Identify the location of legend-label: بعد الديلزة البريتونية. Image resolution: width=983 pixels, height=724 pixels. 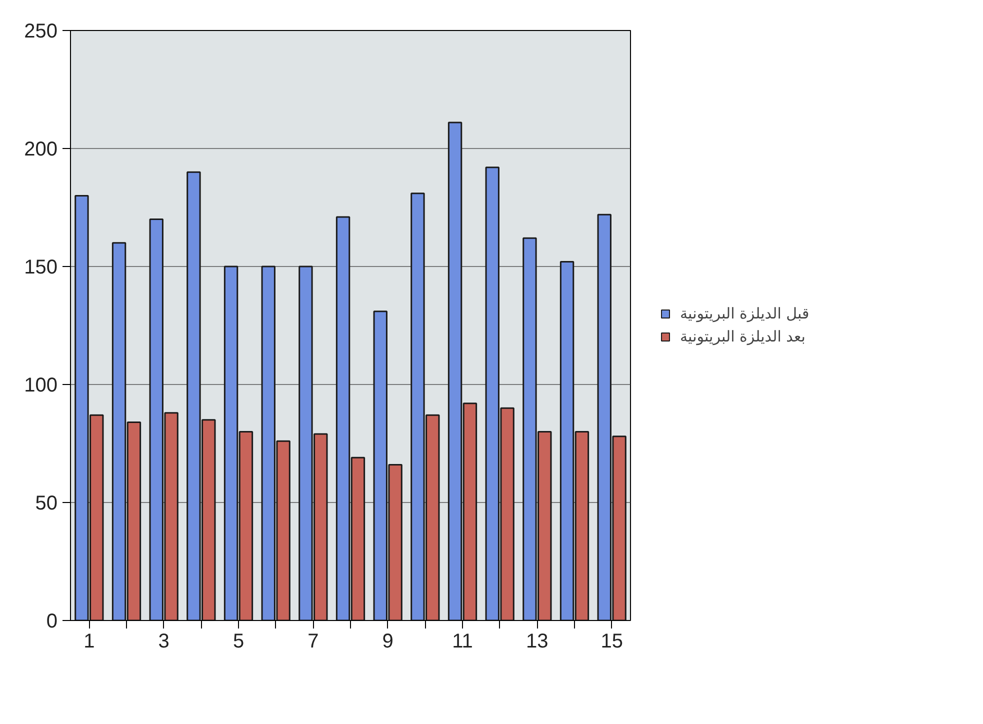
(743, 337).